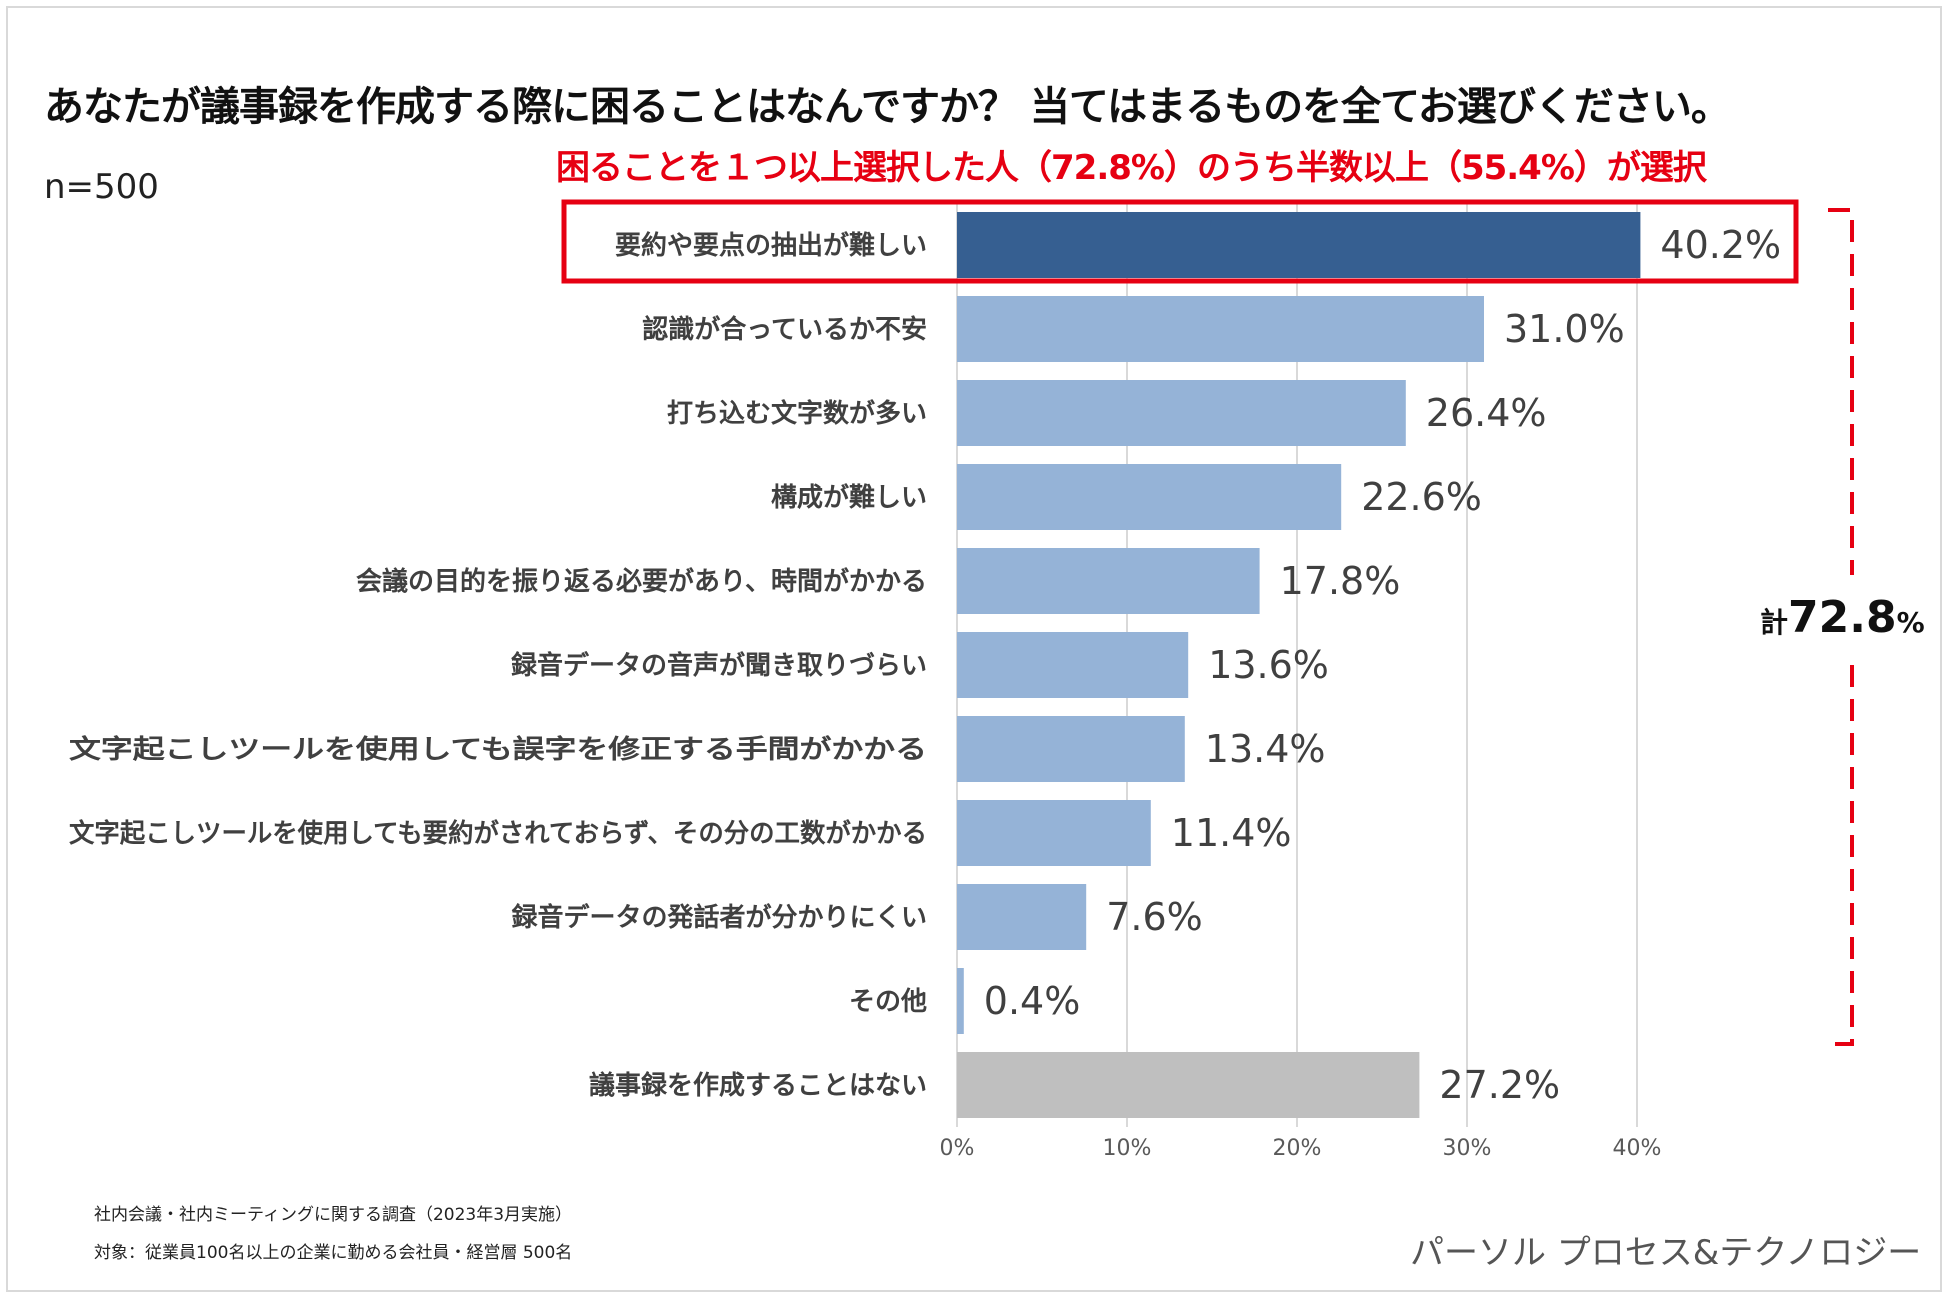 This screenshot has width=1950, height=1300. Describe the element at coordinates (333, 1253) in the screenshot. I see `target-note: 対象：従業員100名以上の企業に勤める会社員・経営層 500名` at that location.